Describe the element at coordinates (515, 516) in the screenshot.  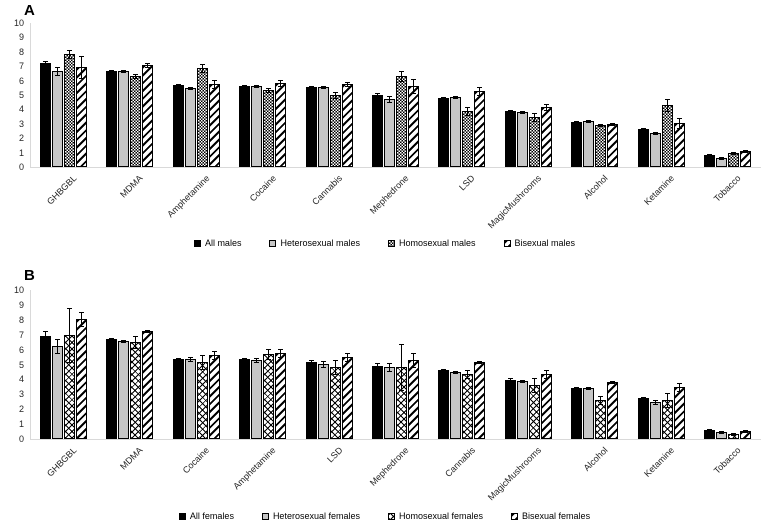
I see `legend-swatch-diagonal` at that location.